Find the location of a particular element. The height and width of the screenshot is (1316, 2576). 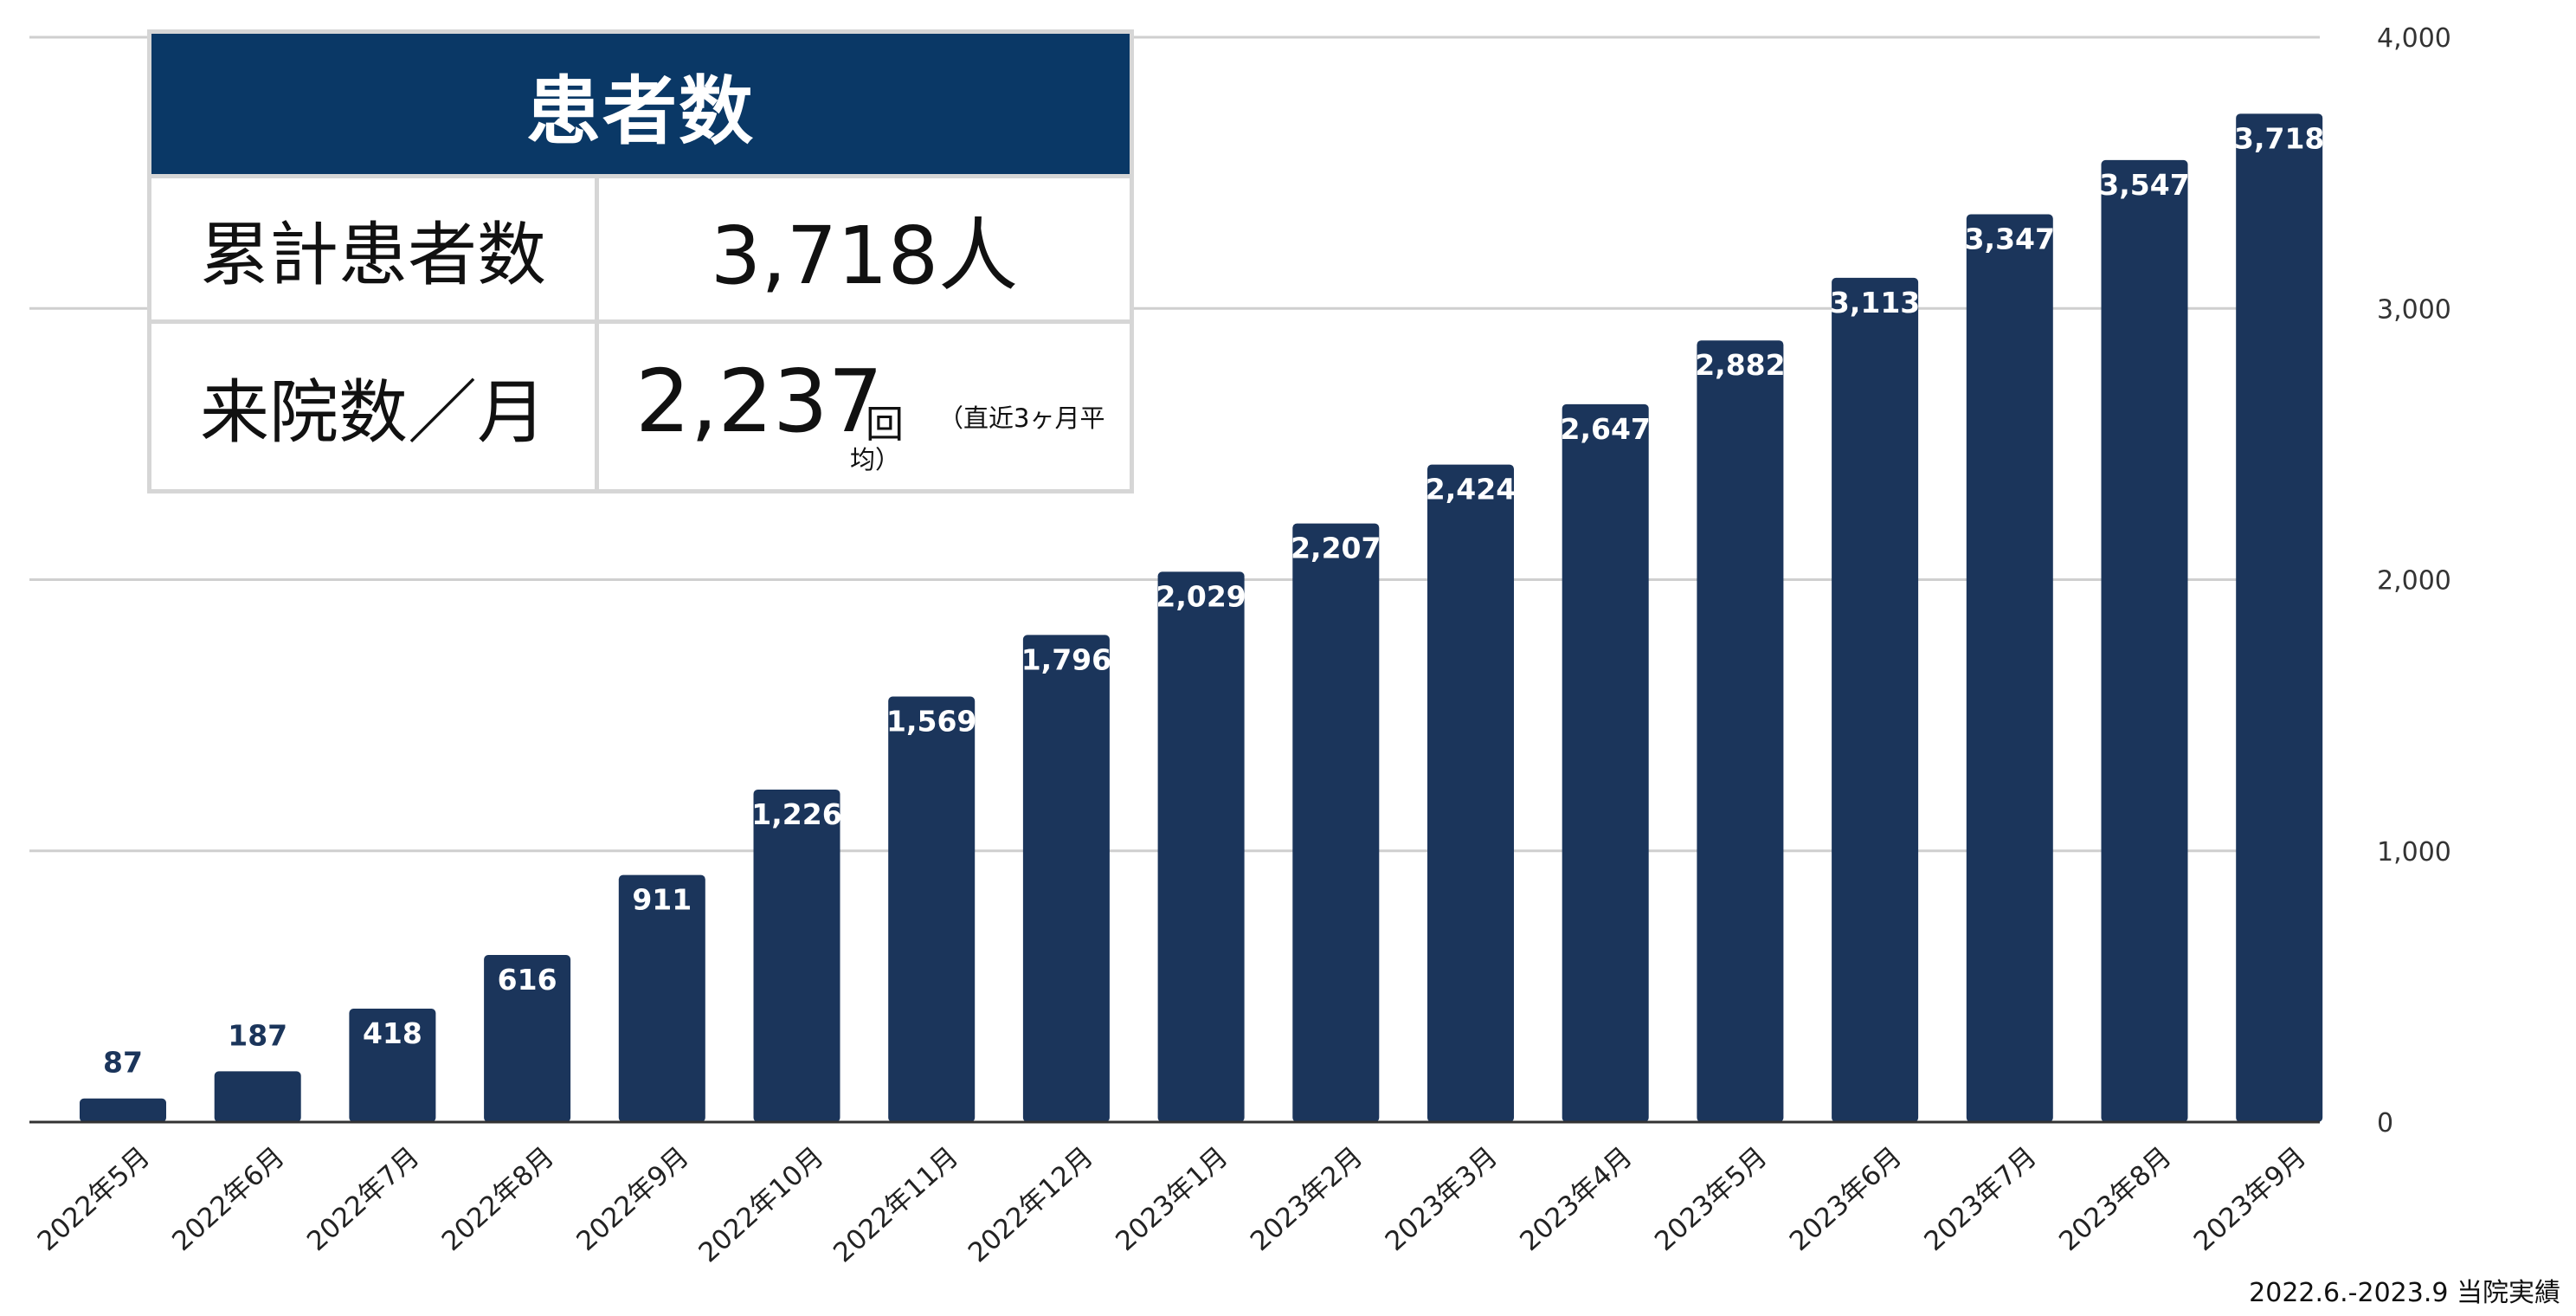

y-tick-label: 1,000 is located at coordinates (2414, 852).